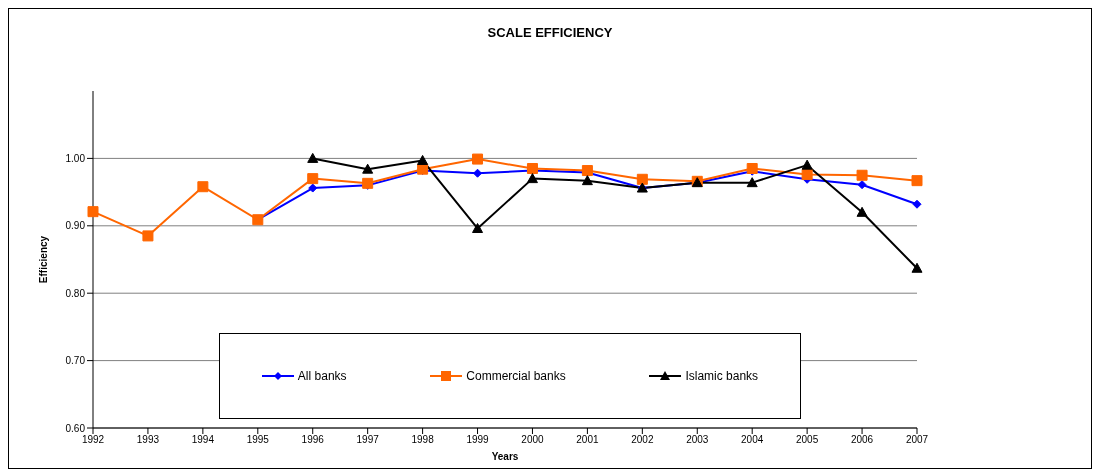 The height and width of the screenshot is (475, 1098). What do you see at coordinates (368, 440) in the screenshot?
I see `x-tick-label: 1997` at bounding box center [368, 440].